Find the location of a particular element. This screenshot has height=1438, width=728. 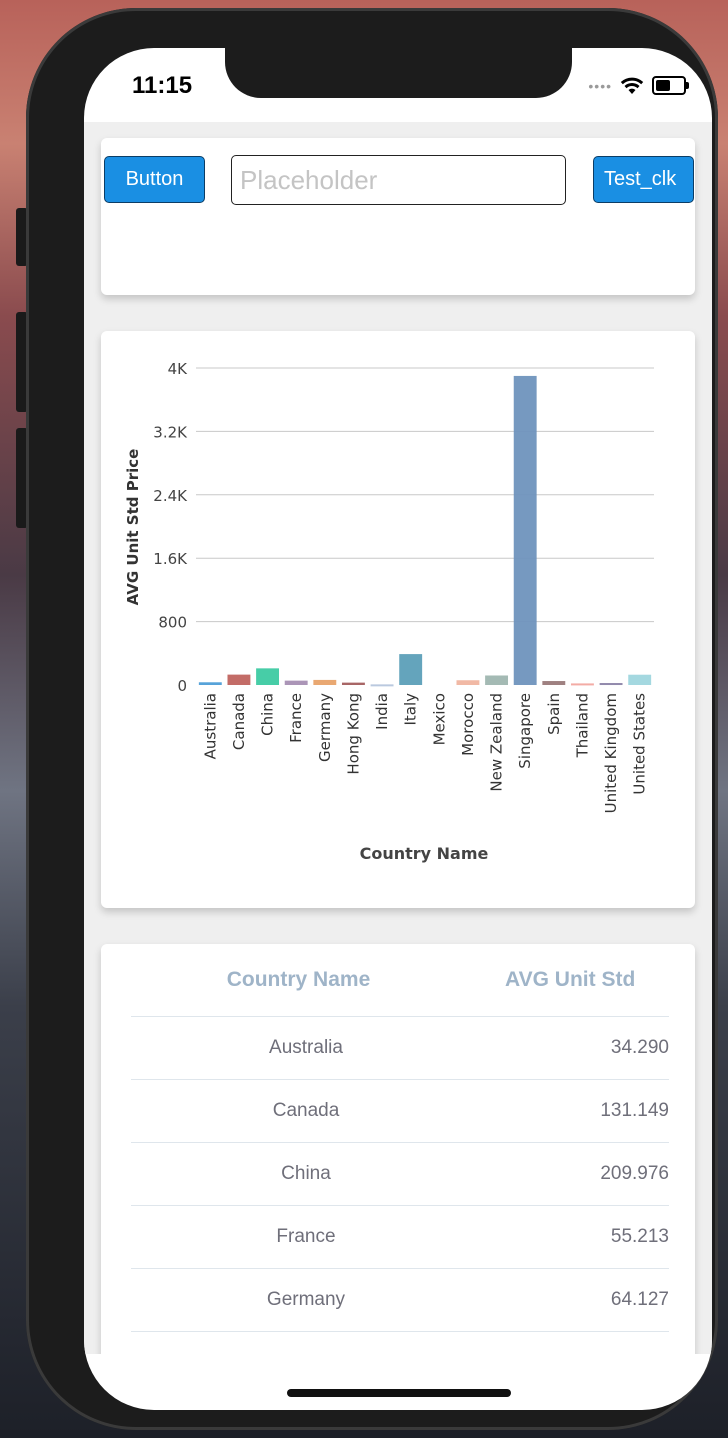

y-tick-label: 4K is located at coordinates (178, 369).